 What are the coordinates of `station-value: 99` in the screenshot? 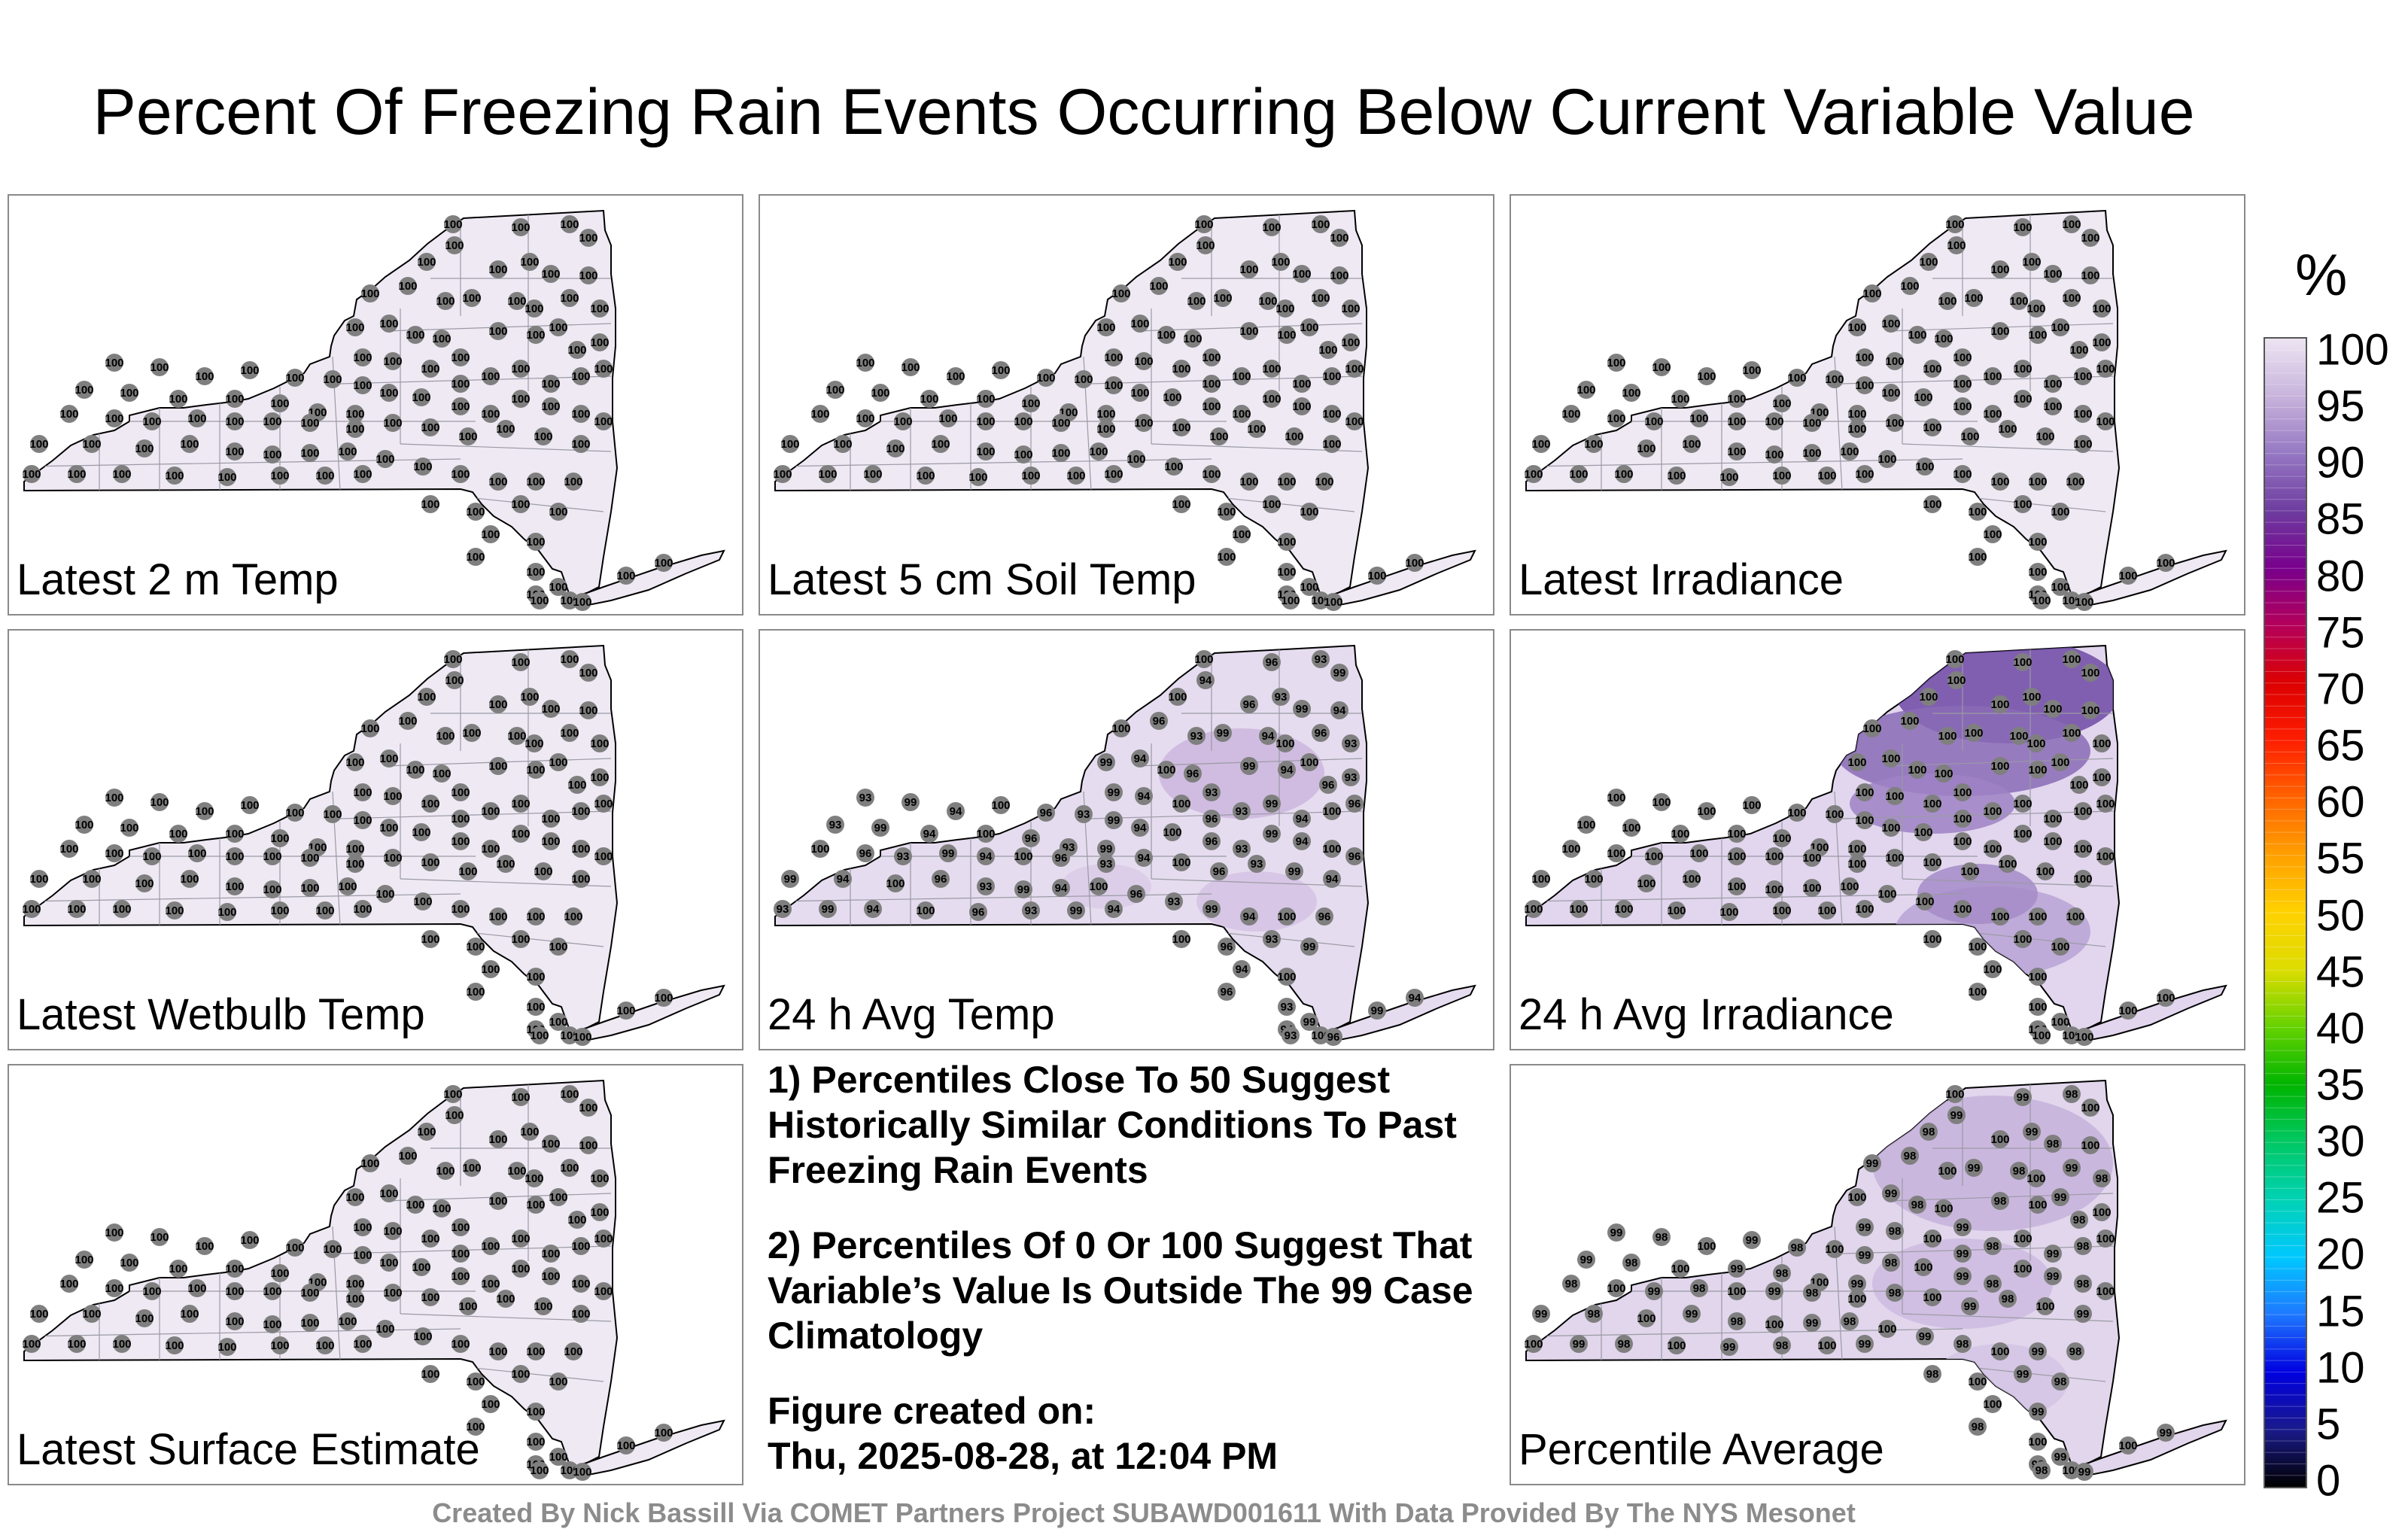 It's located at (1579, 1344).